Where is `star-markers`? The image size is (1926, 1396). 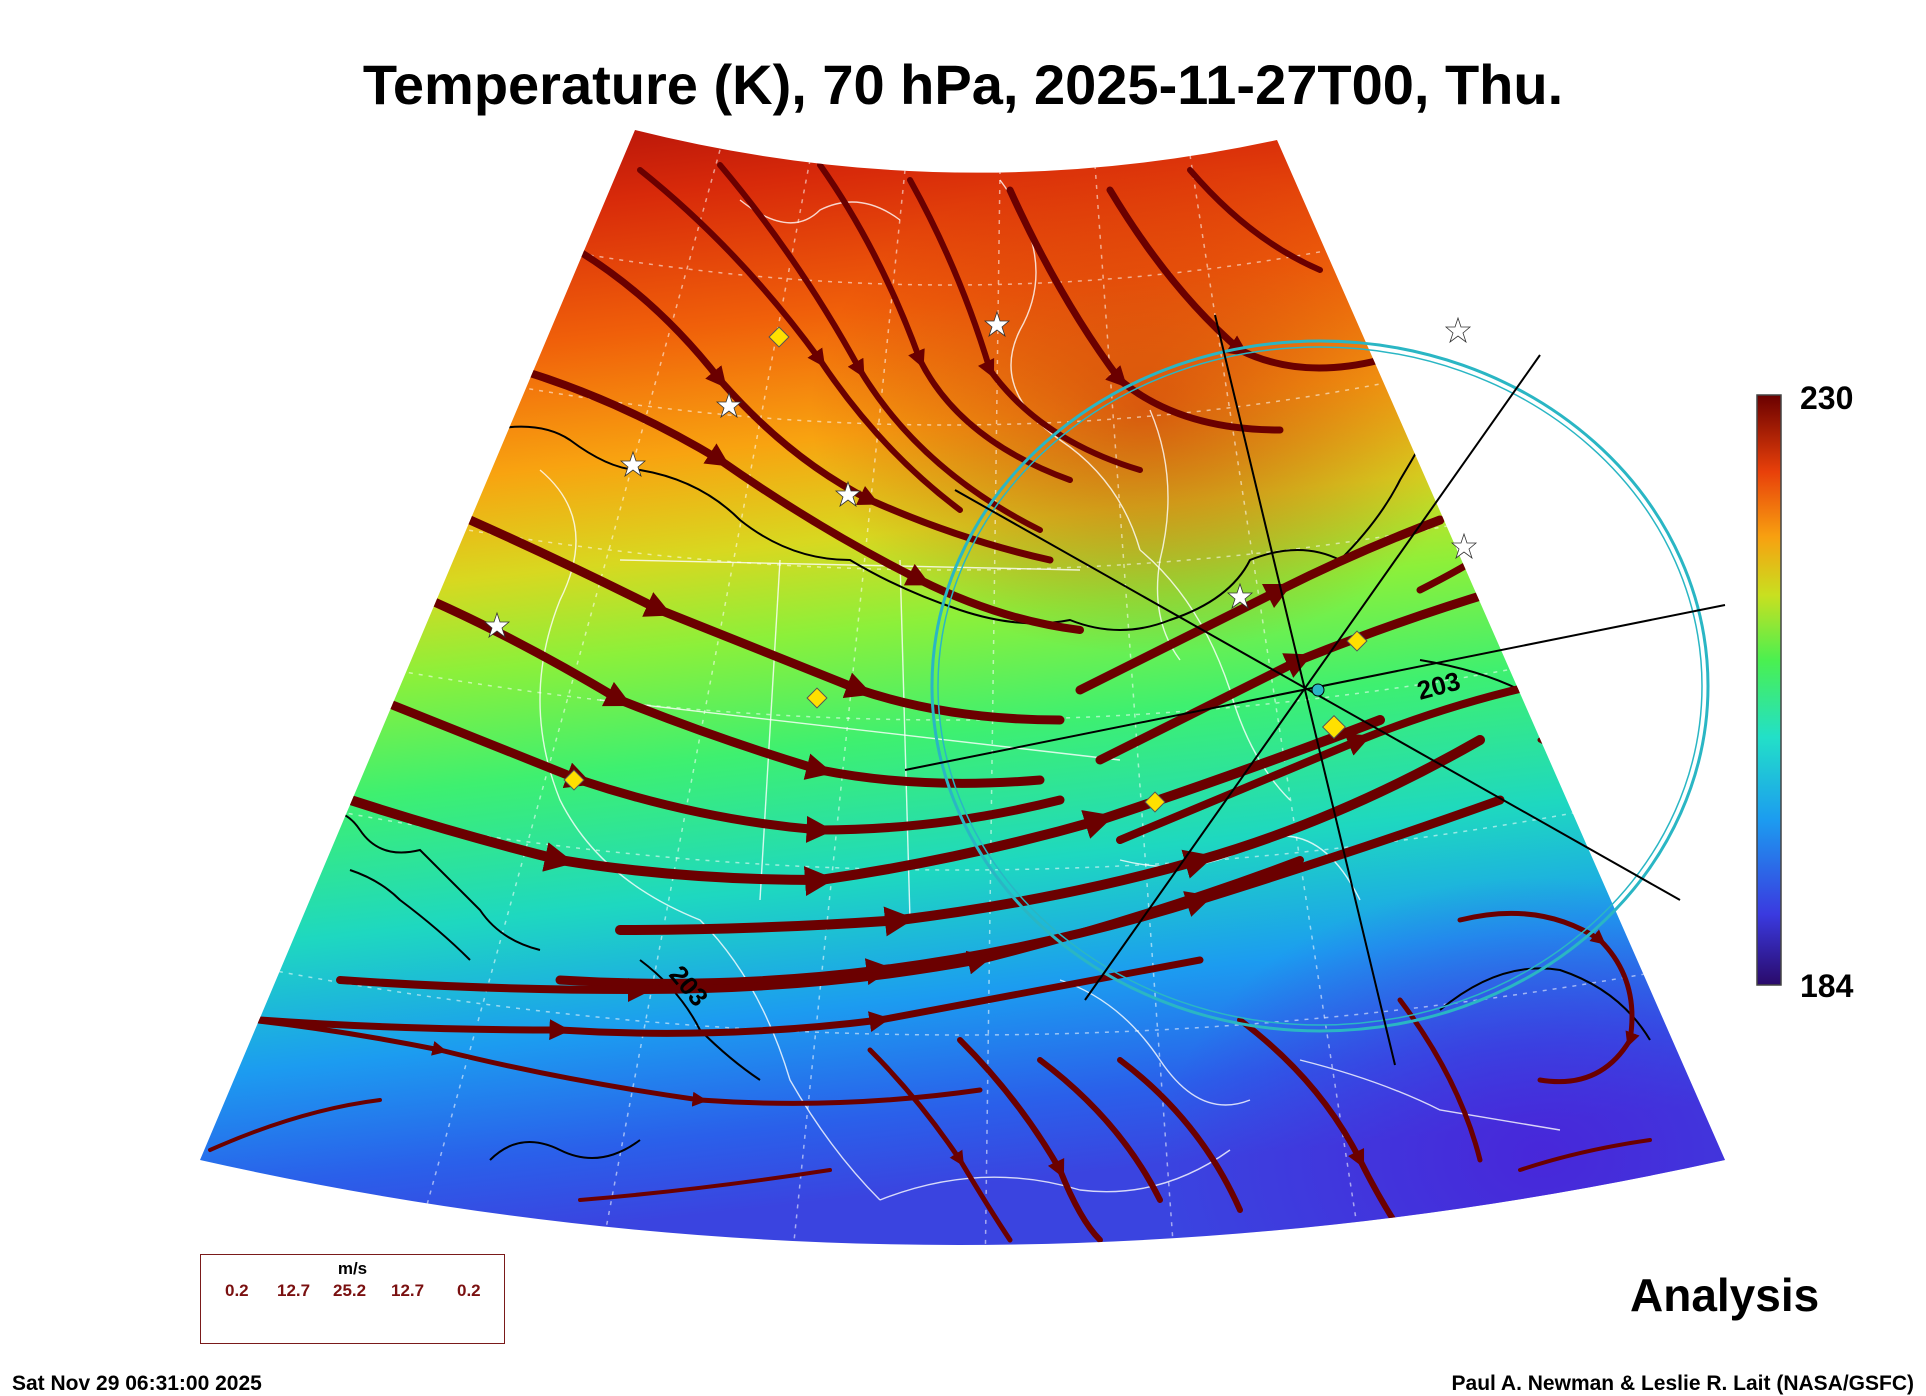
star-markers is located at coordinates (980, 474).